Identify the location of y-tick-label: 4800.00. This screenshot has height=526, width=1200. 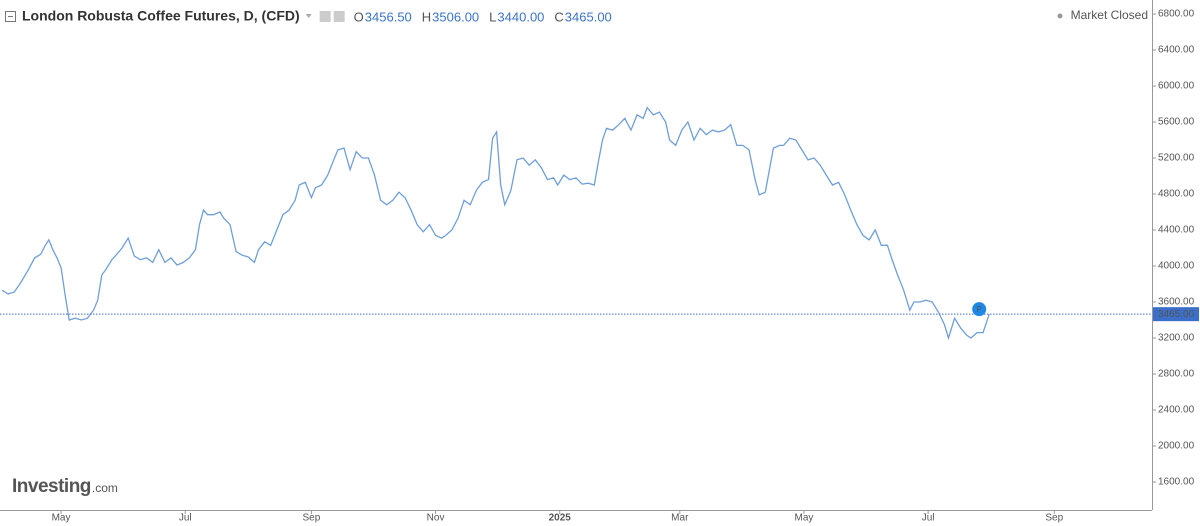
(1176, 194).